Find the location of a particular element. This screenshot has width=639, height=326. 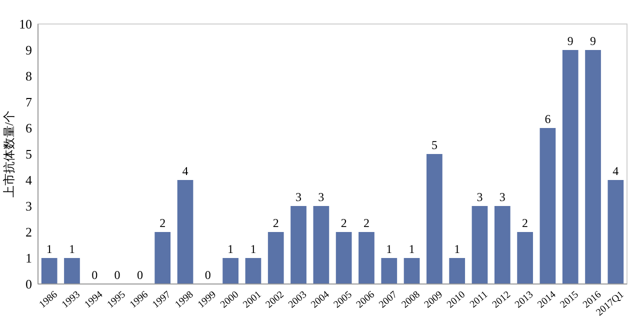

x-tick-label: 2008 is located at coordinates (411, 300).